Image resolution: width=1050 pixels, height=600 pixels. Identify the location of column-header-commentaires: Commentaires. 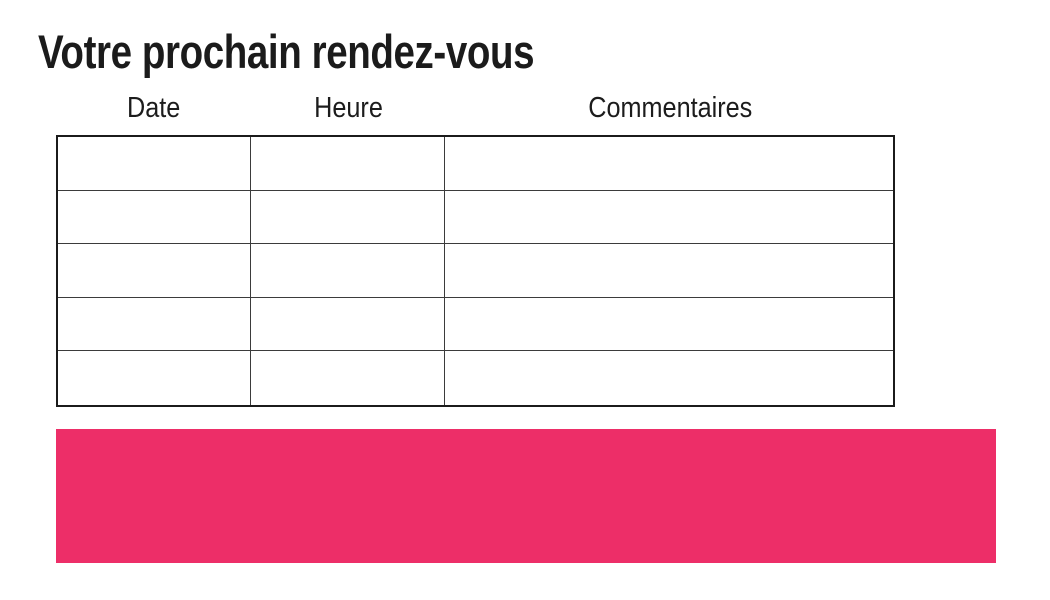
(670, 108).